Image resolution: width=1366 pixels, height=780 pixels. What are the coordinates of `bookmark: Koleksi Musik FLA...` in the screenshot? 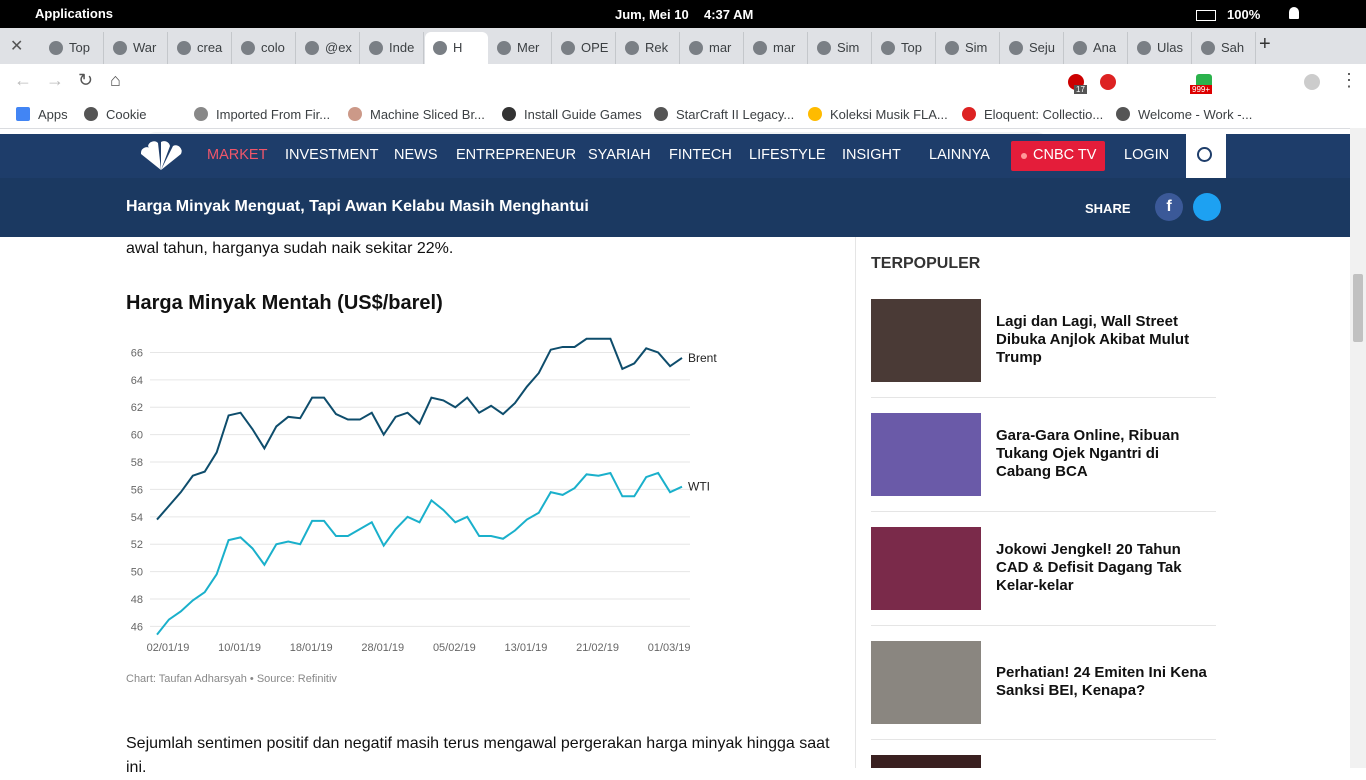 It's located at (889, 114).